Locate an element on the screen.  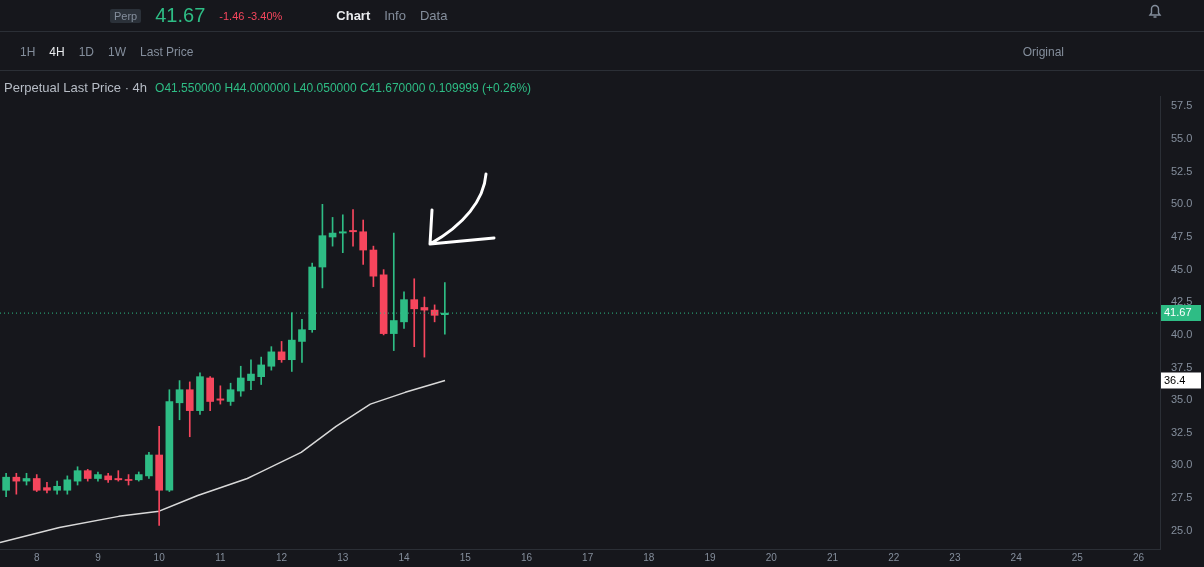
text: Perp is located at coordinates (126, 15).